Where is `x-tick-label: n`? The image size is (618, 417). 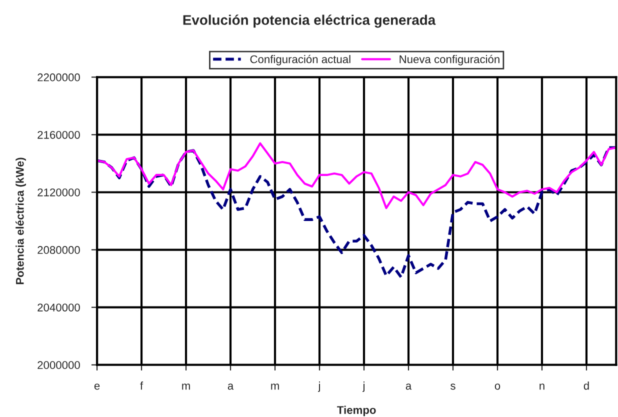 x-tick-label: n is located at coordinates (542, 387).